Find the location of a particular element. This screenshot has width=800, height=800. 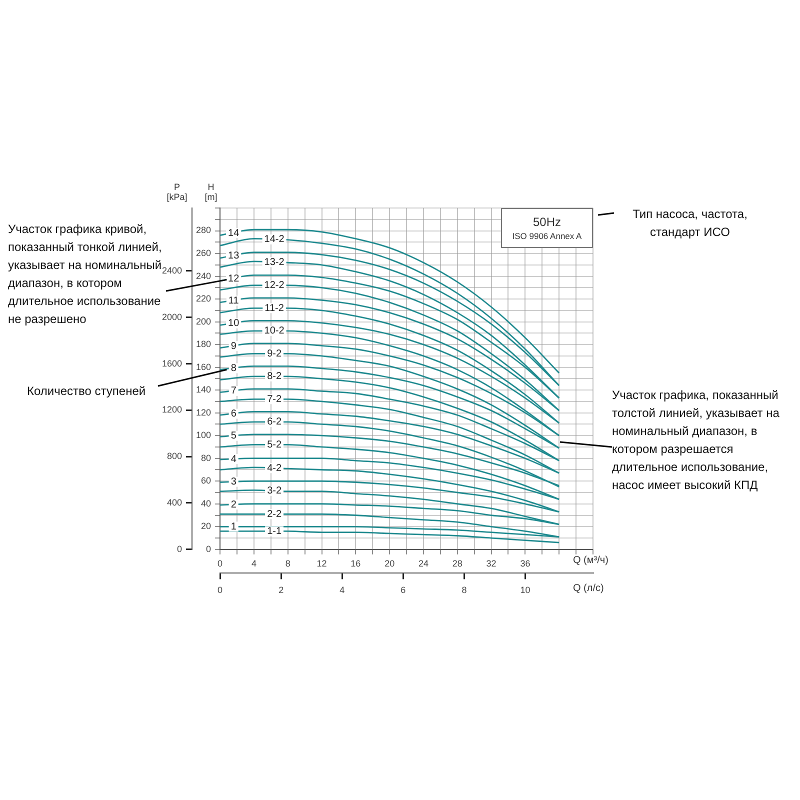

series-label: 1 is located at coordinates (233, 526).